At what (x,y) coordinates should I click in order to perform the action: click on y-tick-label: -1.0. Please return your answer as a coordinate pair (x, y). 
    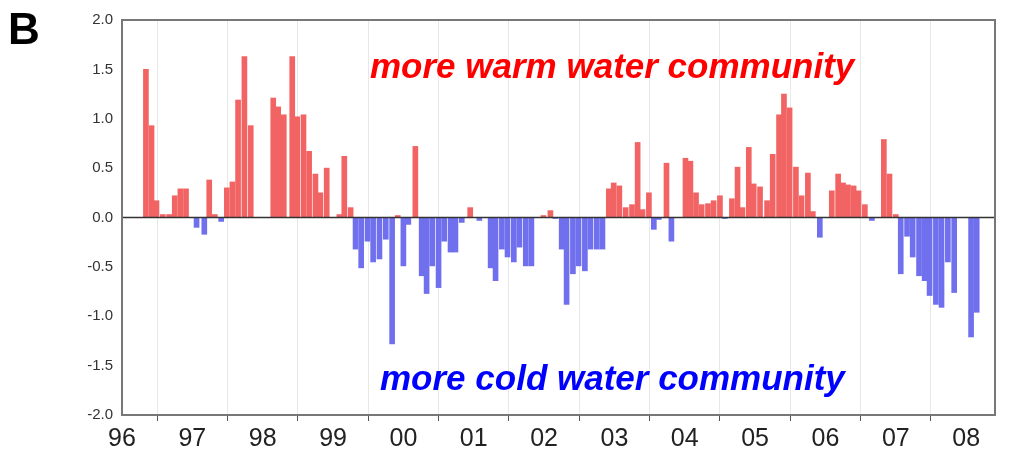
    Looking at the image, I should click on (100, 315).